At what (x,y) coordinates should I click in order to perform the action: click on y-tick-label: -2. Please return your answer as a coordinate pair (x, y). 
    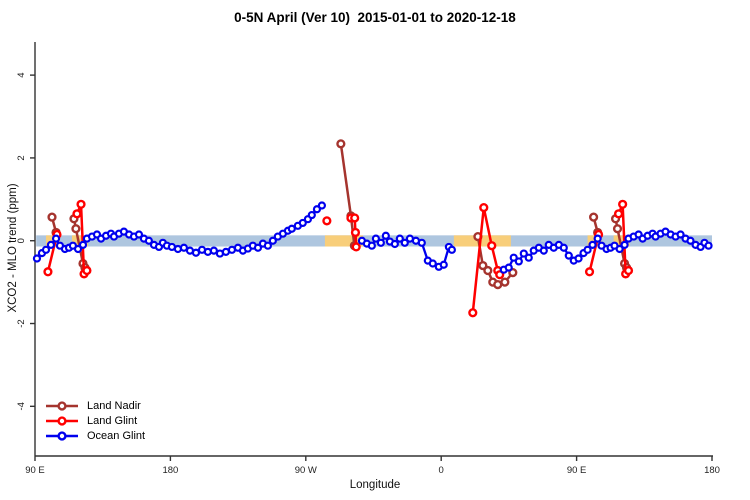
    Looking at the image, I should click on (21, 323).